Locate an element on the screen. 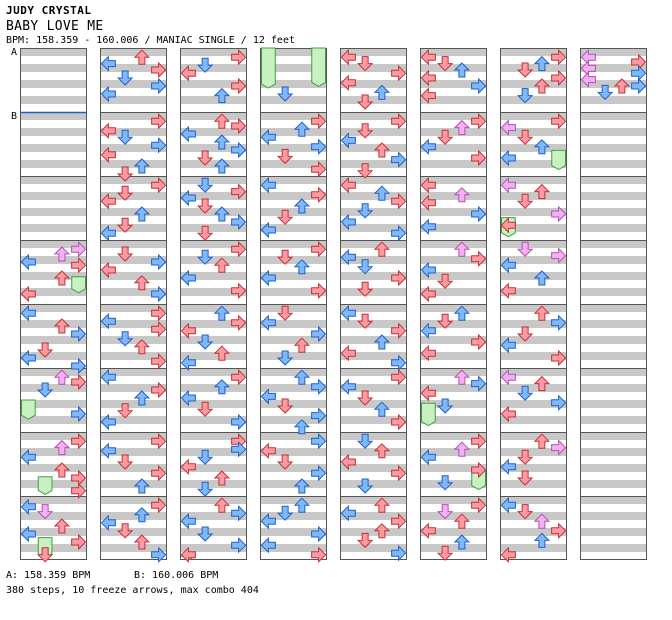 The height and width of the screenshot is (620, 672). artist-name: JUDY CRYSTAL is located at coordinates (49, 10).